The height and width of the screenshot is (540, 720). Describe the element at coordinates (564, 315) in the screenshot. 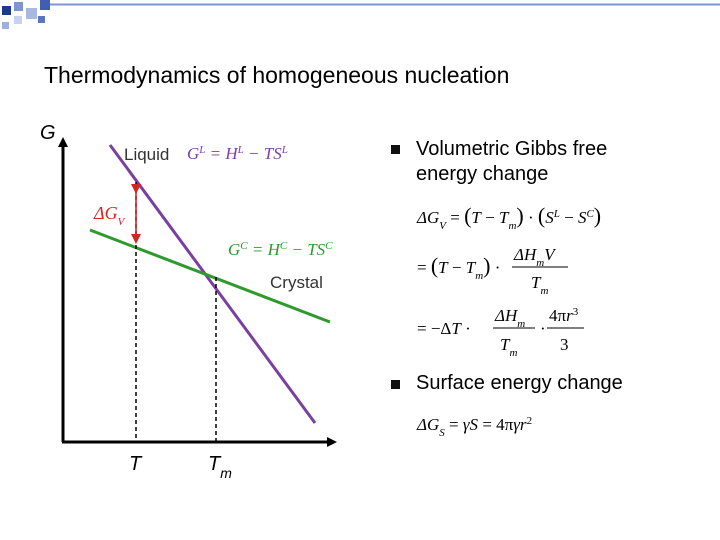

I see `eq-dgv-line3-num2: 4πr3` at that location.